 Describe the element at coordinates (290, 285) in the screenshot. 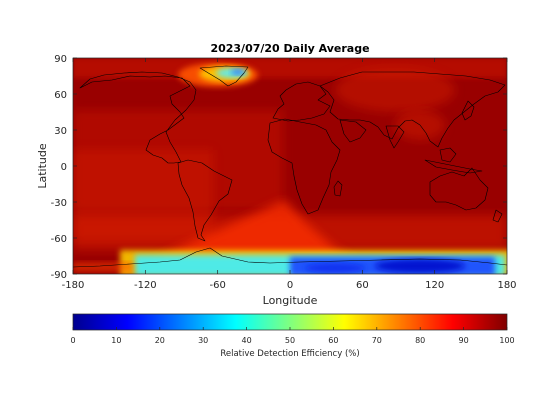

I see `x-tick-label: 0` at that location.